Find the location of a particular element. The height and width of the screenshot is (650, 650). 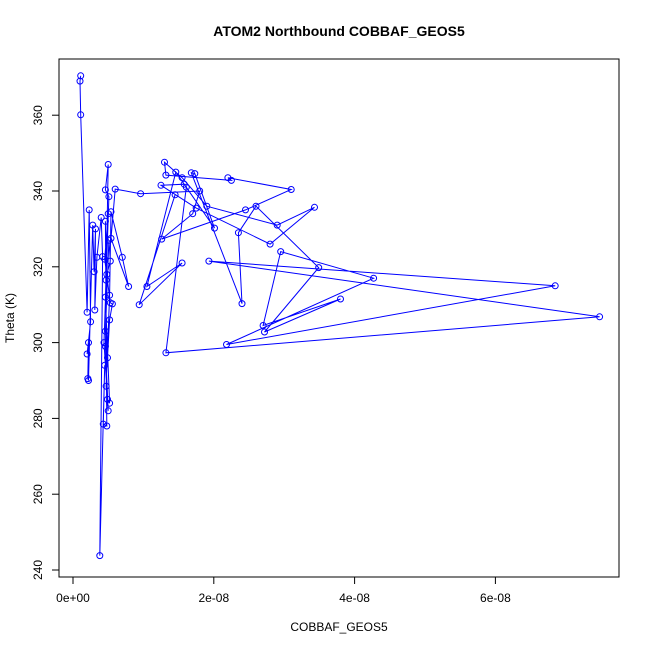

x-axis: 0e+00 2e-08 4e-08 6e-08 is located at coordinates (283, 590).